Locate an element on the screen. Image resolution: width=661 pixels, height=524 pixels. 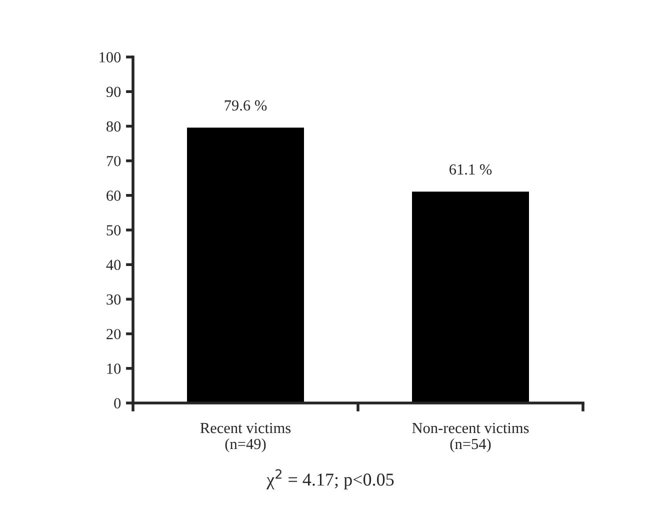
y-tick-label: 30 is located at coordinates (113, 299).